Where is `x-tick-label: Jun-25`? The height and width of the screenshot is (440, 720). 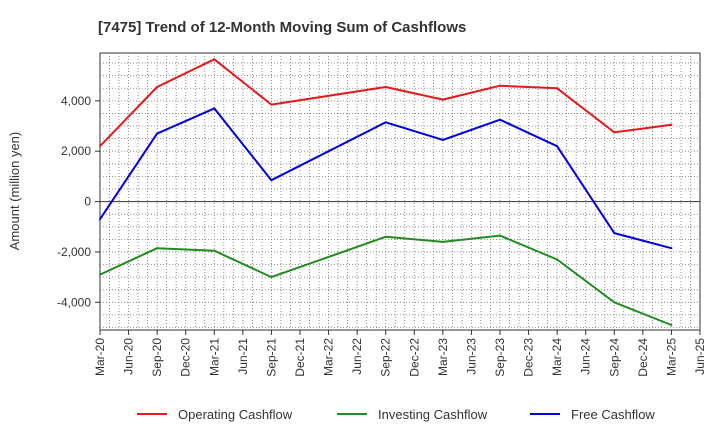 x-tick-label: Jun-25 is located at coordinates (700, 356).